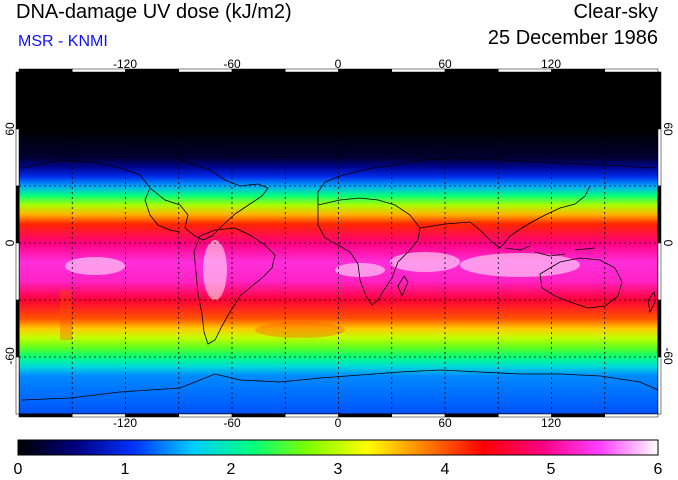 The height and width of the screenshot is (480, 678). What do you see at coordinates (445, 469) in the screenshot?
I see `colorbar-tick-4: 4` at bounding box center [445, 469].